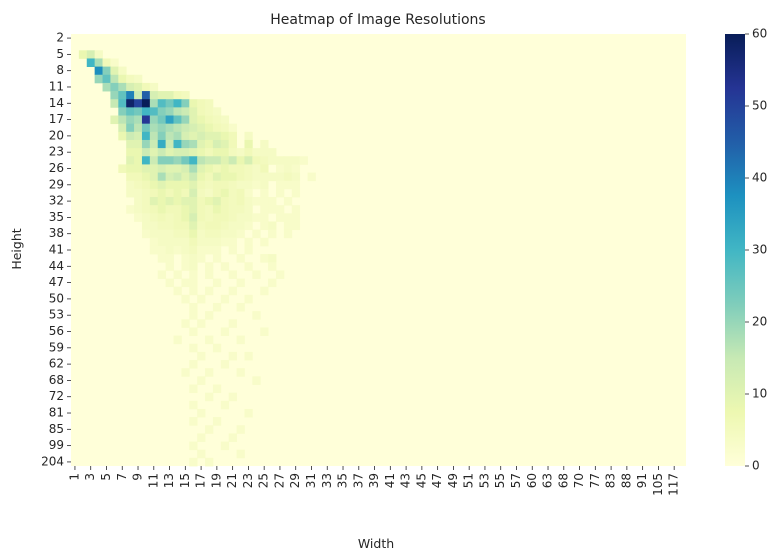 The image size is (784, 560). What do you see at coordinates (56, 364) in the screenshot?
I see `y-tick-label: 62` at bounding box center [56, 364].